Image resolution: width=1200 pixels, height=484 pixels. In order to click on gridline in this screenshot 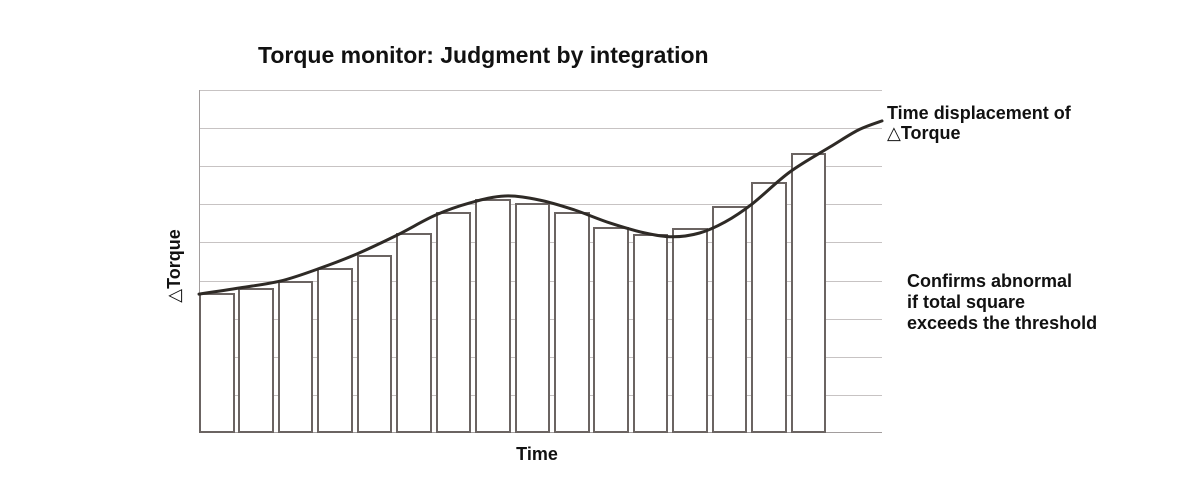, I will do `click(540, 90)`.